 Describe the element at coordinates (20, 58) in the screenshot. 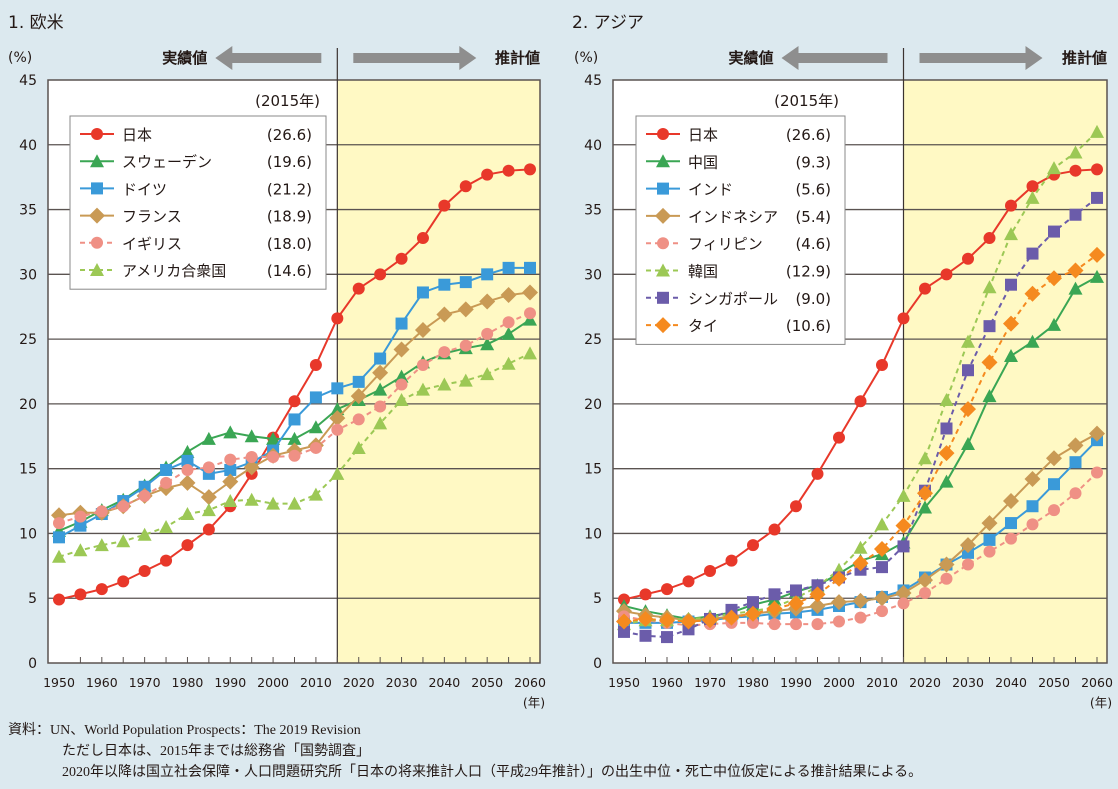

I see `y-axis-unit: (%)` at that location.